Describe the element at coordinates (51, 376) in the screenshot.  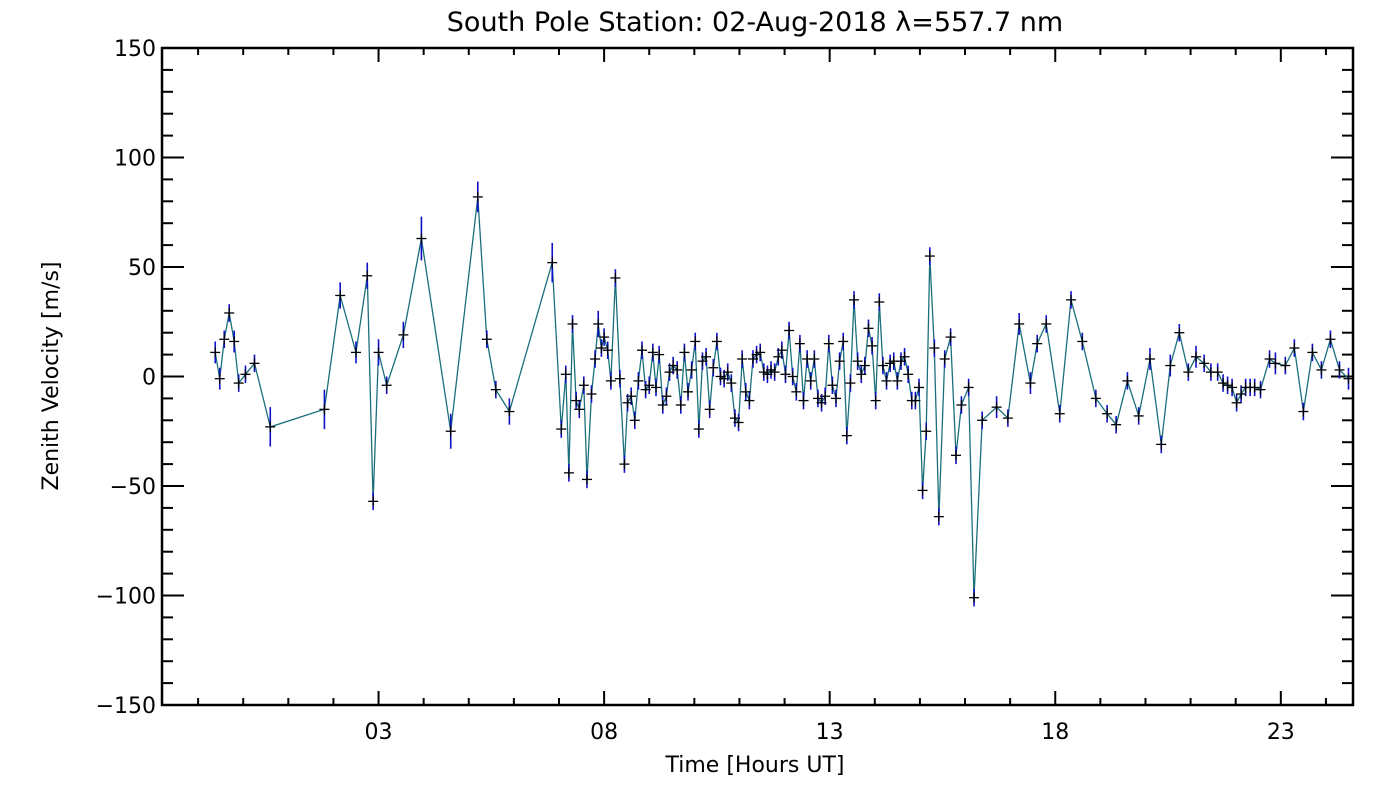
I see `y-axis-label: Zenith Velocity [m/s]` at that location.